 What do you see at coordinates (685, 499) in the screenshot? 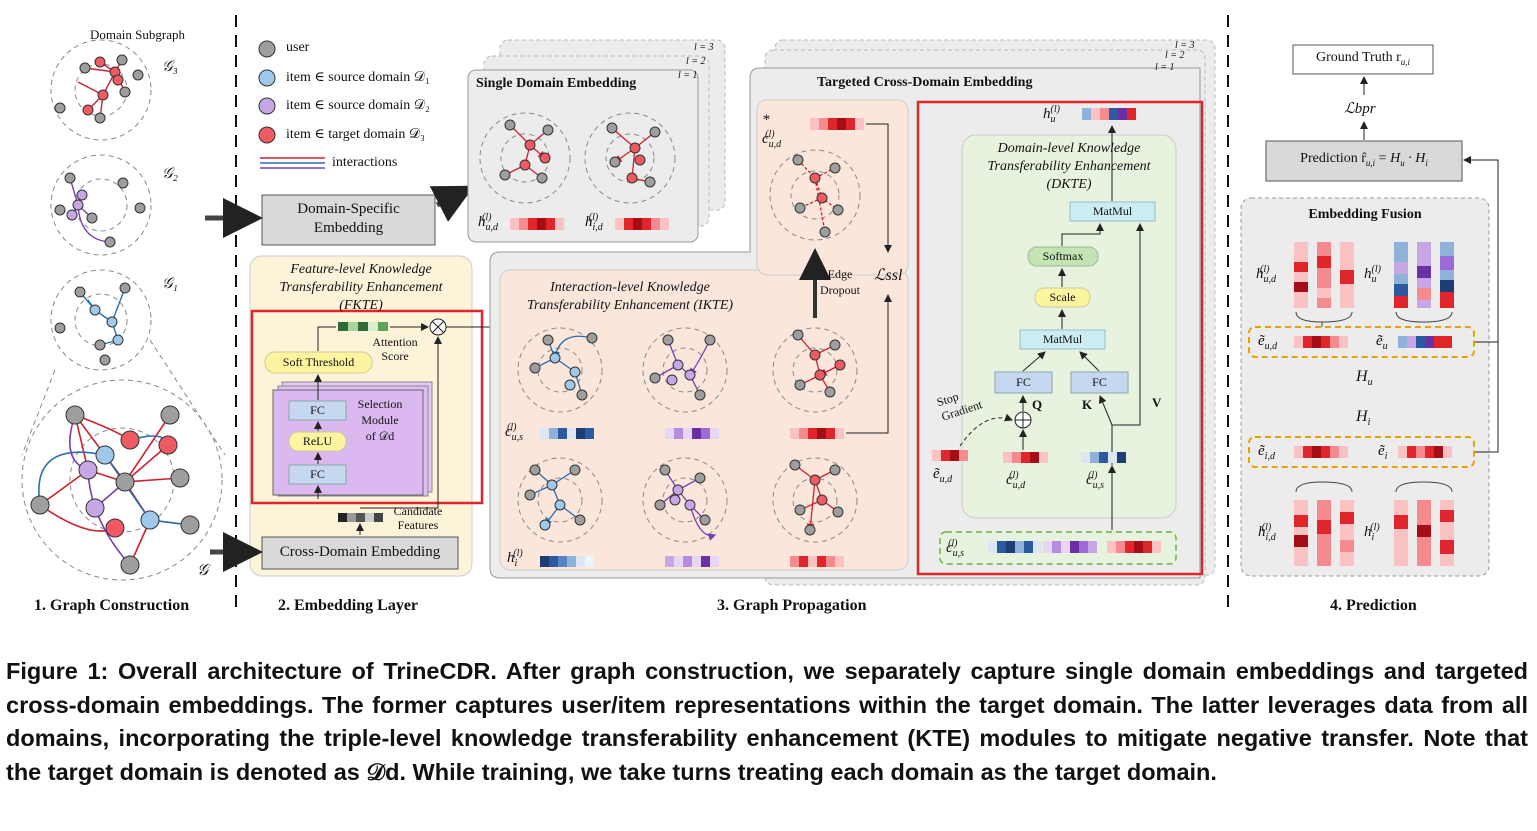
I see `ikte-graph-s2-i` at bounding box center [685, 499].